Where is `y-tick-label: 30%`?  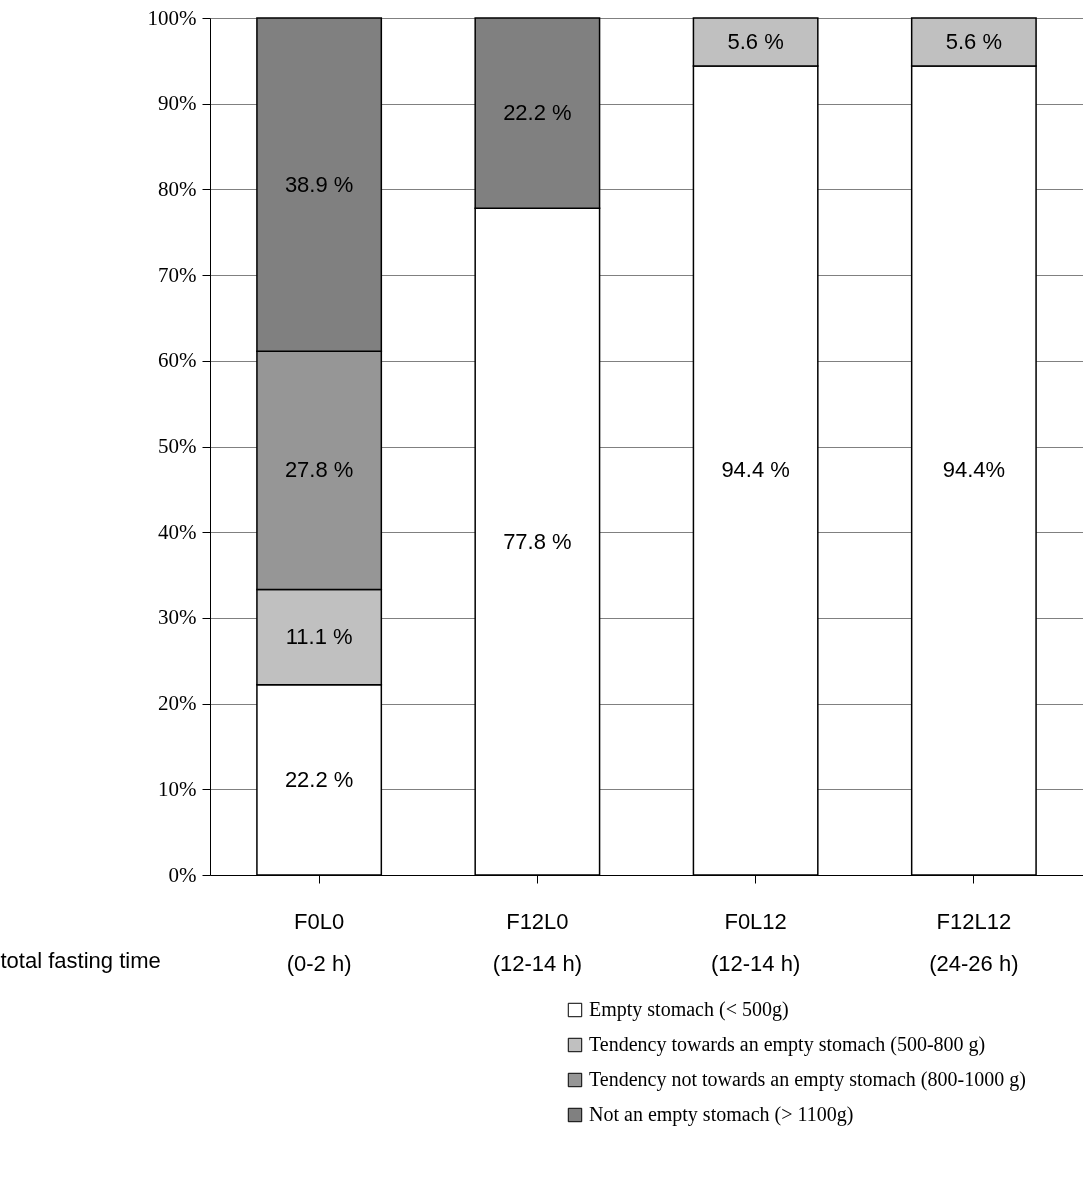
y-tick-label: 30% is located at coordinates (177, 617).